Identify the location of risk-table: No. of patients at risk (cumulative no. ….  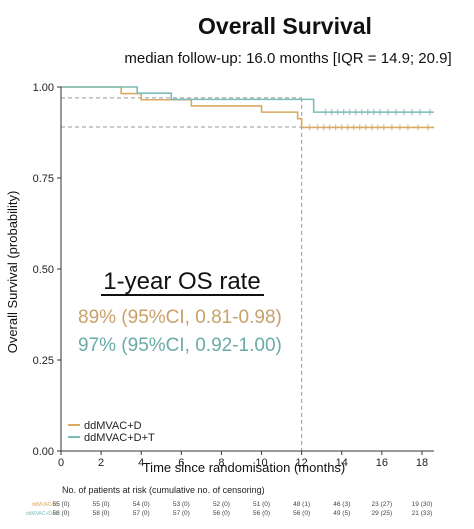
(229, 501).